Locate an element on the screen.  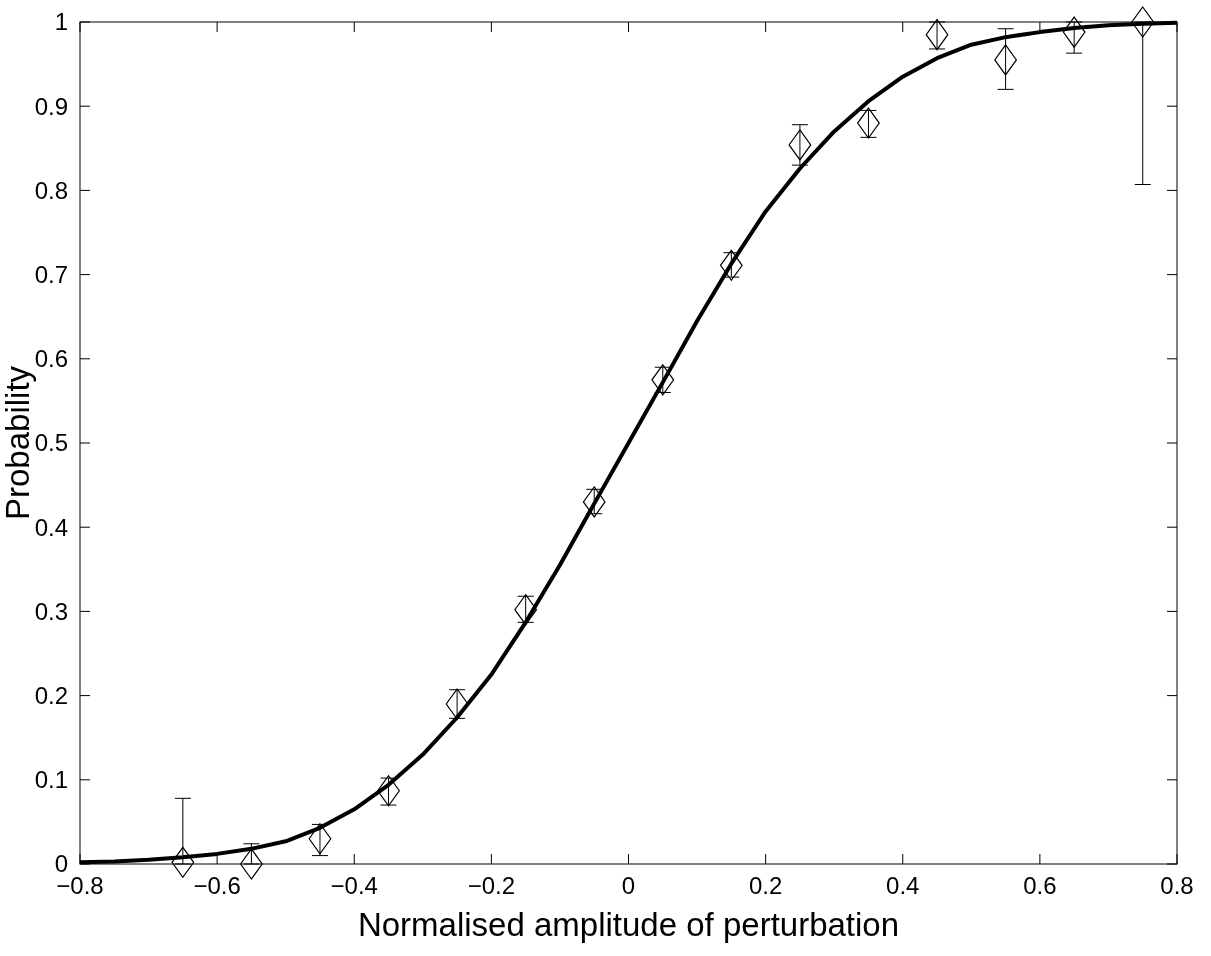
x-tick-label: 0 is located at coordinates (628, 885).